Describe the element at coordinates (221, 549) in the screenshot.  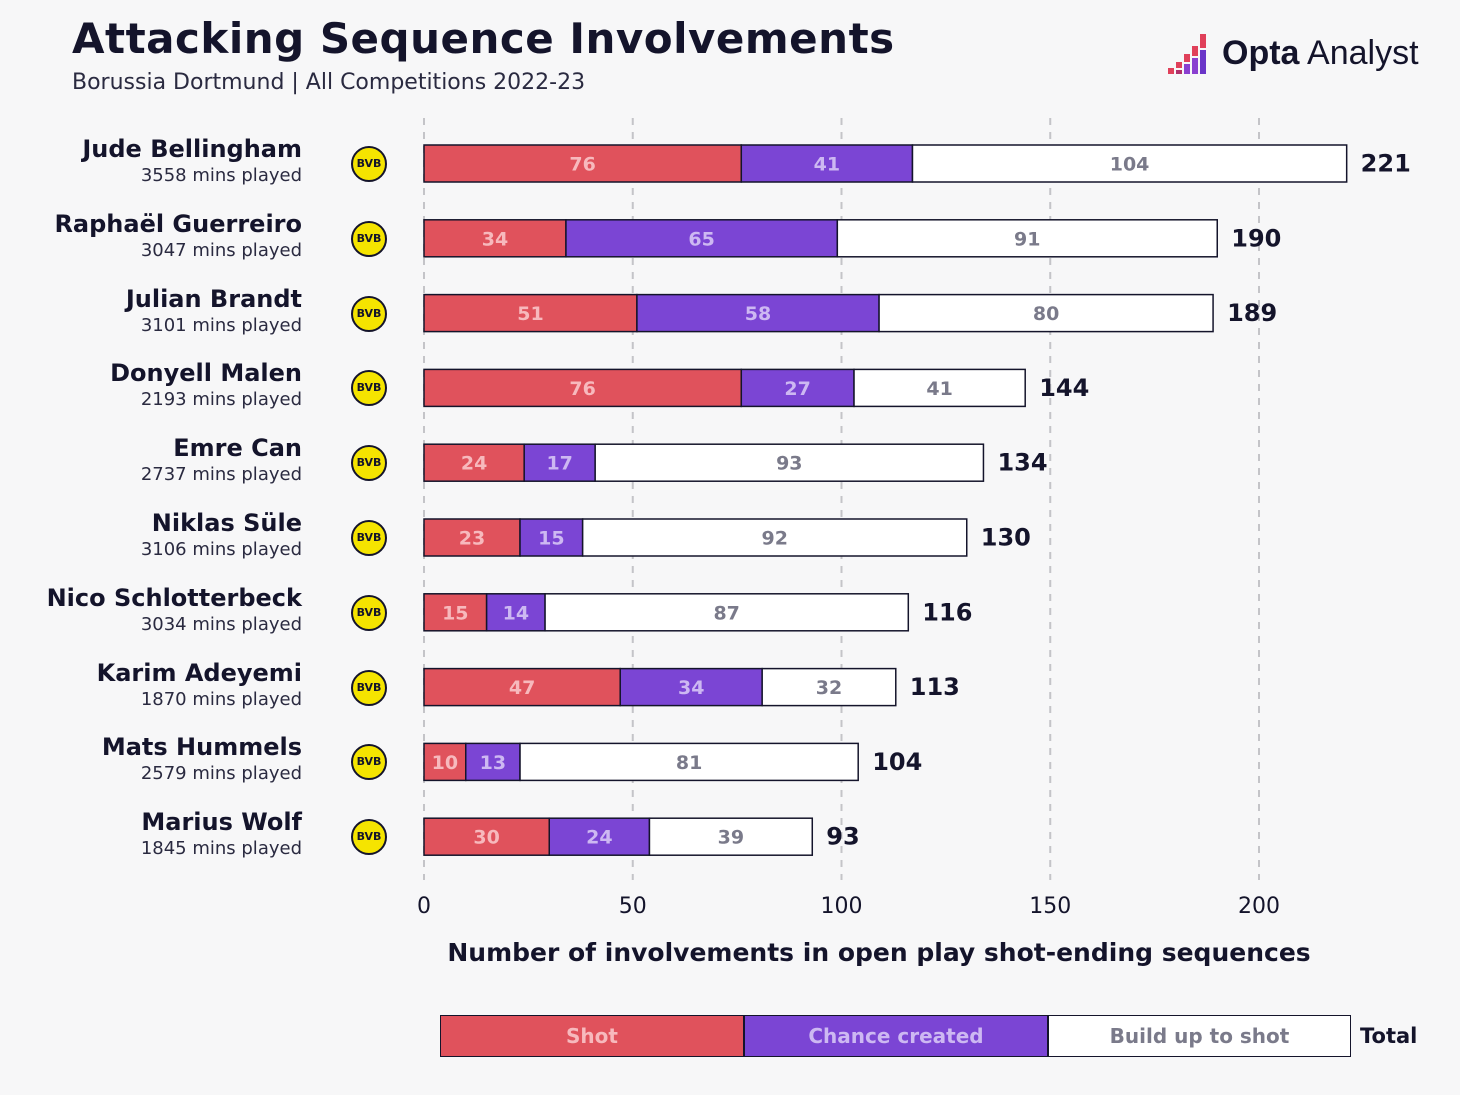
I see `player-minutes: 3106 mins played` at that location.